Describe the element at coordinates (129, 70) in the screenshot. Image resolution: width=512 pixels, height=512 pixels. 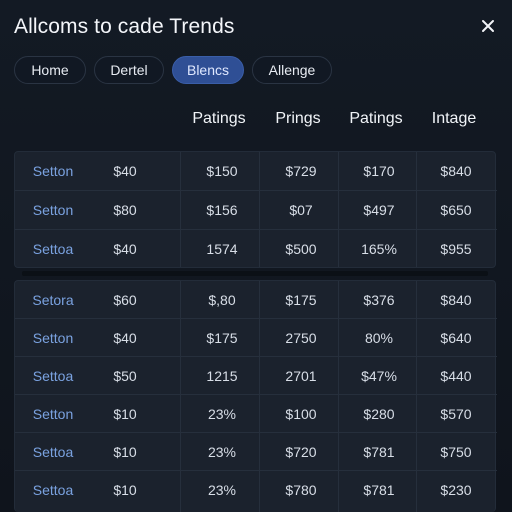
I see `tab-dertel: Dertel` at that location.